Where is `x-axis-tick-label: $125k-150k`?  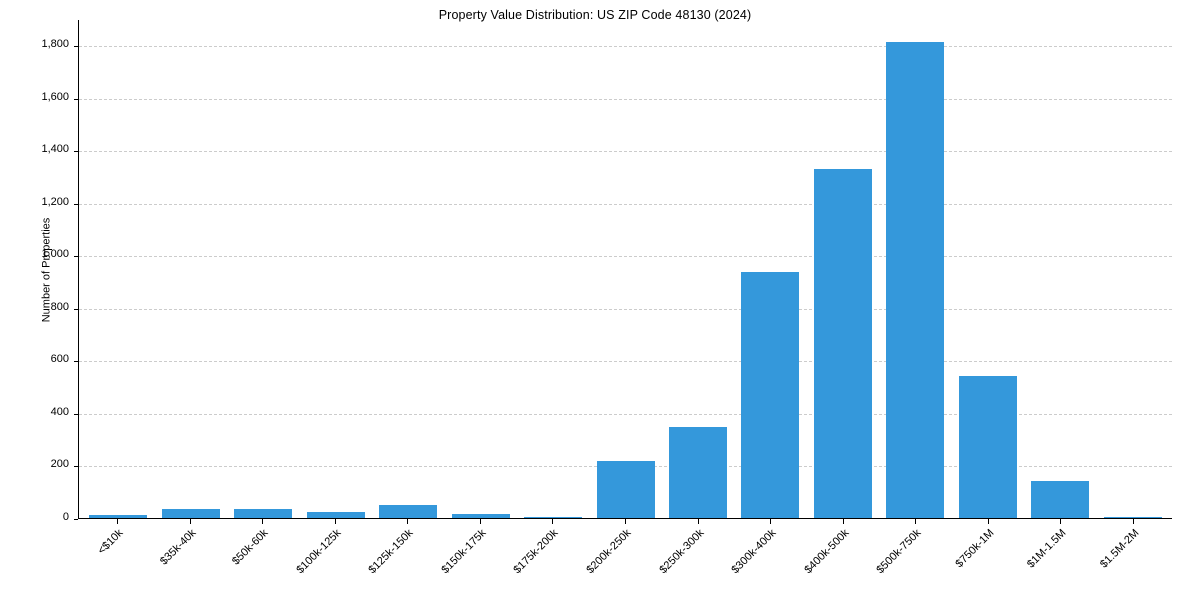
x-axis-tick-label: $125k-150k is located at coordinates (391, 552).